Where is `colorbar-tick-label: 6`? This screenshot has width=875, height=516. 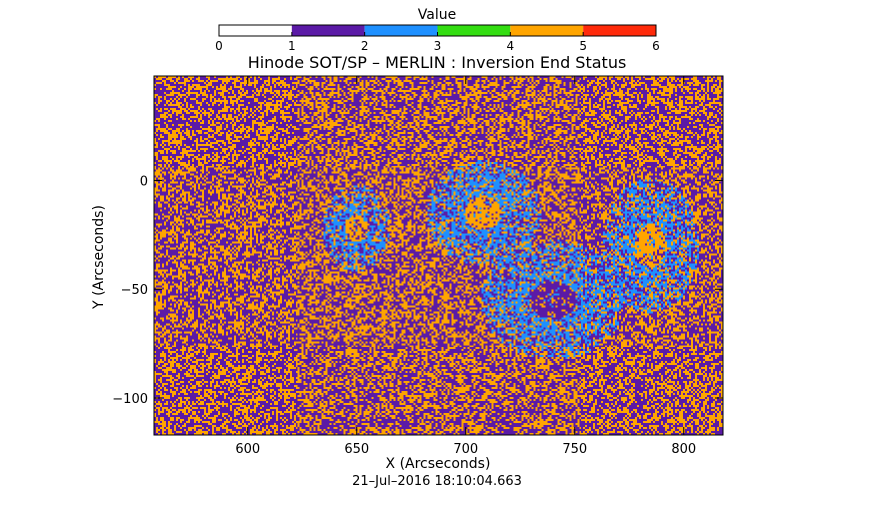
colorbar-tick-label: 6 is located at coordinates (656, 46).